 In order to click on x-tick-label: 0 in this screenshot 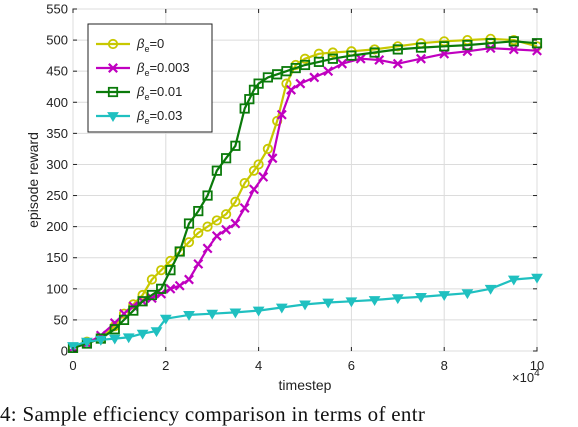, I will do `click(72, 365)`.